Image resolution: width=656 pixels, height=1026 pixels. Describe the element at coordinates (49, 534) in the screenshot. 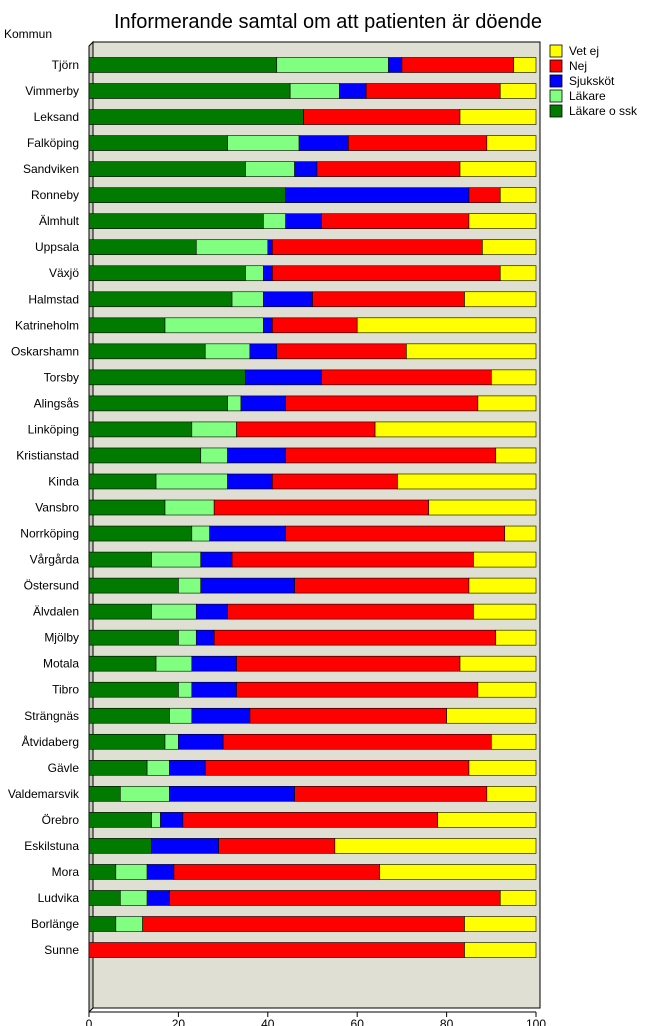

I see `category-label: Norrköping` at that location.